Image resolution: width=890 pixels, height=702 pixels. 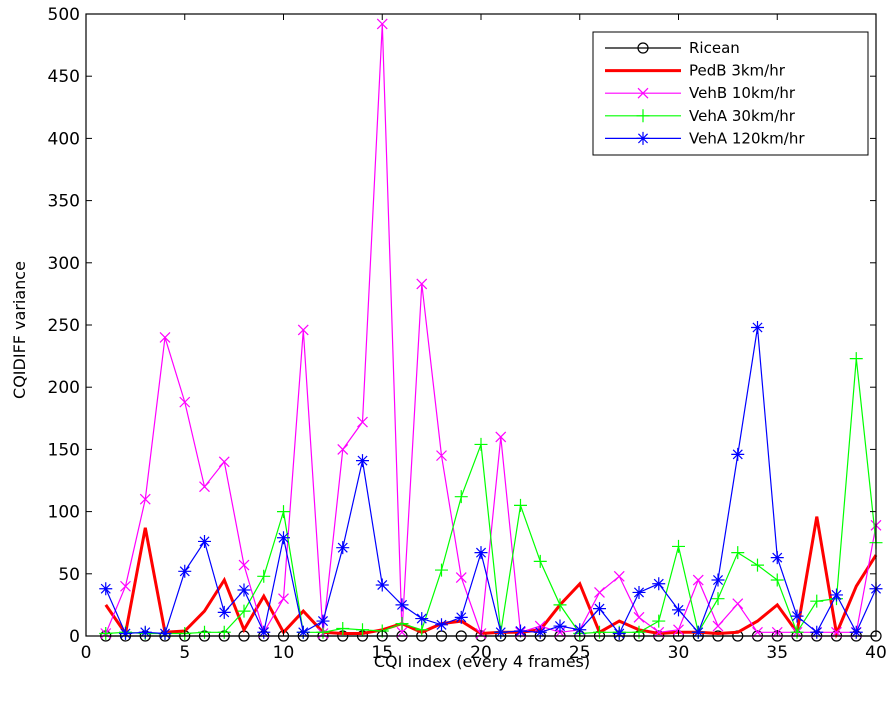 I want to click on x-tick-label: 0, so click(x=86, y=653).